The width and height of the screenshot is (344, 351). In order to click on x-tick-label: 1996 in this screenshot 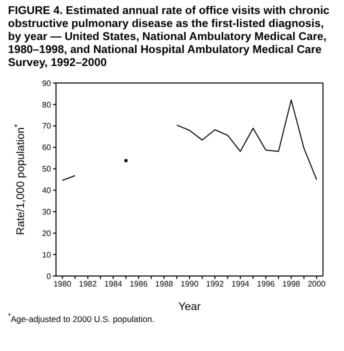, I will do `click(266, 284)`.